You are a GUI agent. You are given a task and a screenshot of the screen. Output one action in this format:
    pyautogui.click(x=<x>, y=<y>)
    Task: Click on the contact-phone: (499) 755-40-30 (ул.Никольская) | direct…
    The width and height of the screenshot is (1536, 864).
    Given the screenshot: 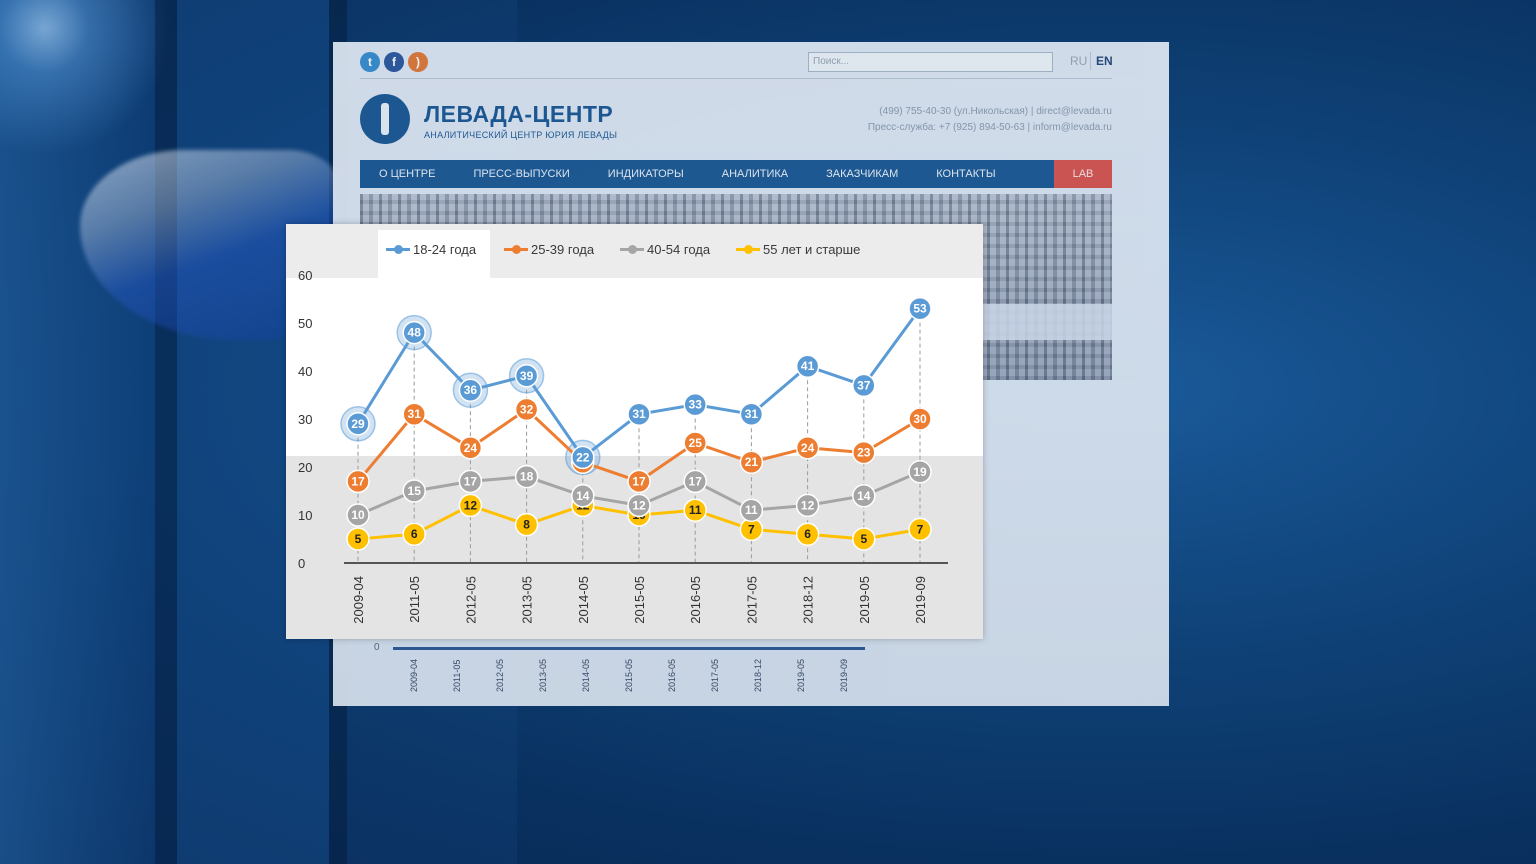 What is the action you would take?
    pyautogui.click(x=995, y=111)
    